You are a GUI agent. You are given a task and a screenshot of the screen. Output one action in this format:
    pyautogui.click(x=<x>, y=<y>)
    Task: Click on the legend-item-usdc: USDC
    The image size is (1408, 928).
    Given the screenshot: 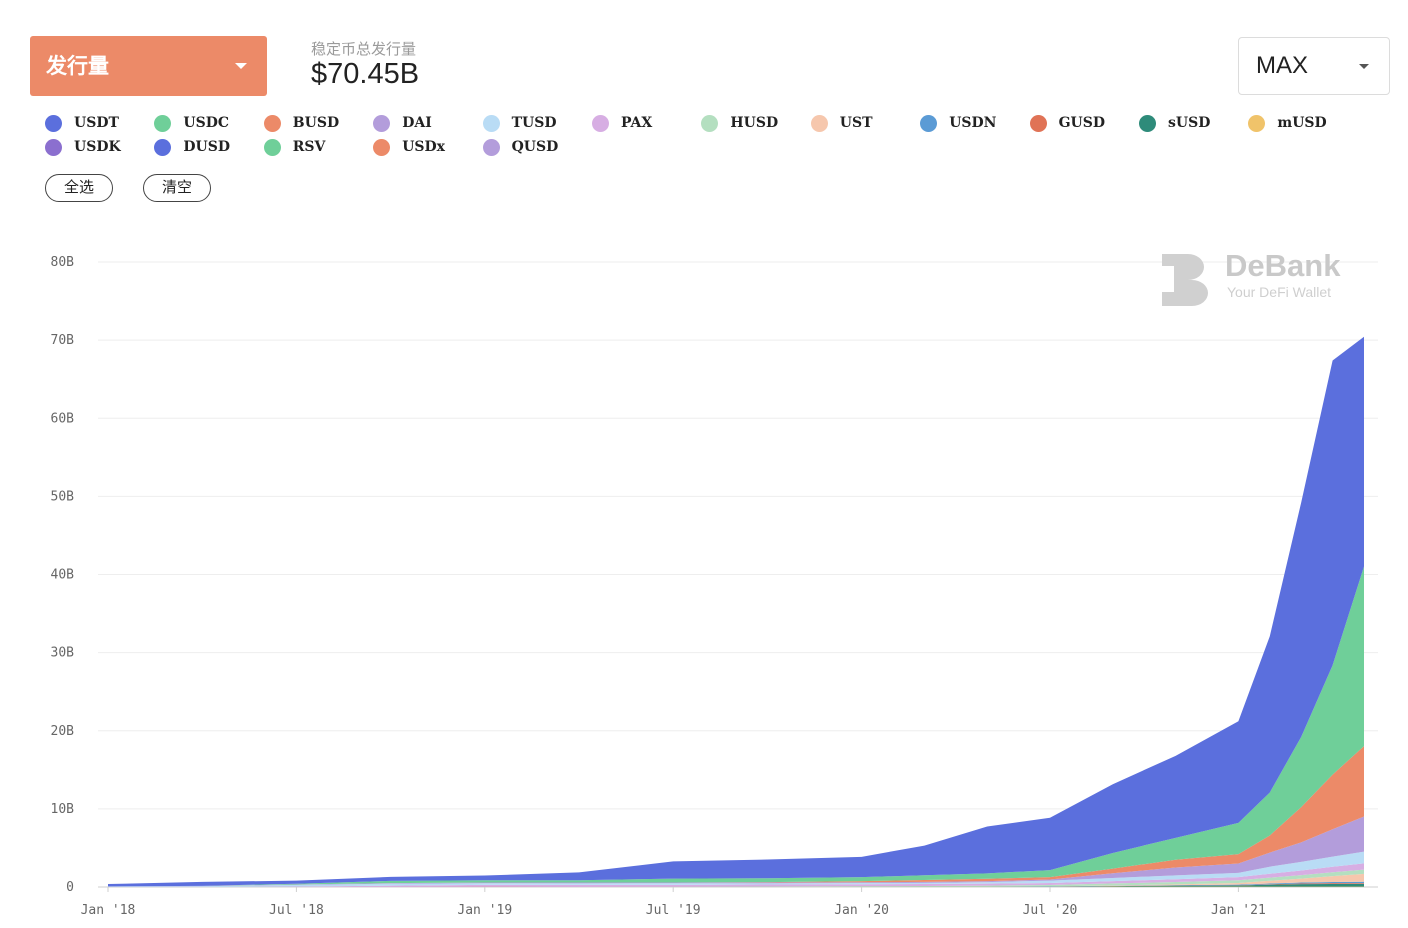 What is the action you would take?
    pyautogui.click(x=191, y=123)
    